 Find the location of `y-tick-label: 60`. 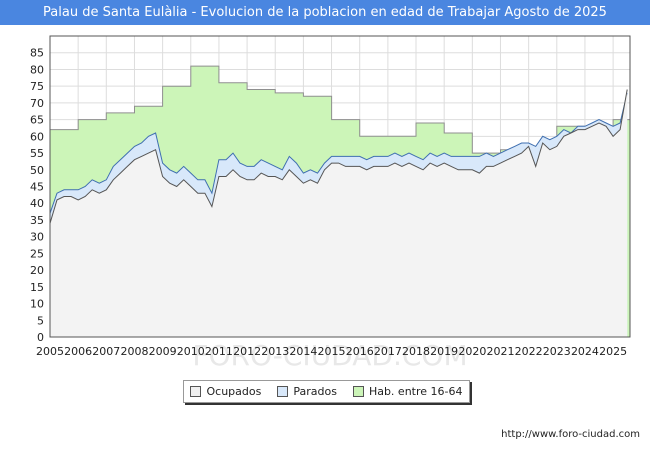

y-tick-label: 60 is located at coordinates (37, 136).